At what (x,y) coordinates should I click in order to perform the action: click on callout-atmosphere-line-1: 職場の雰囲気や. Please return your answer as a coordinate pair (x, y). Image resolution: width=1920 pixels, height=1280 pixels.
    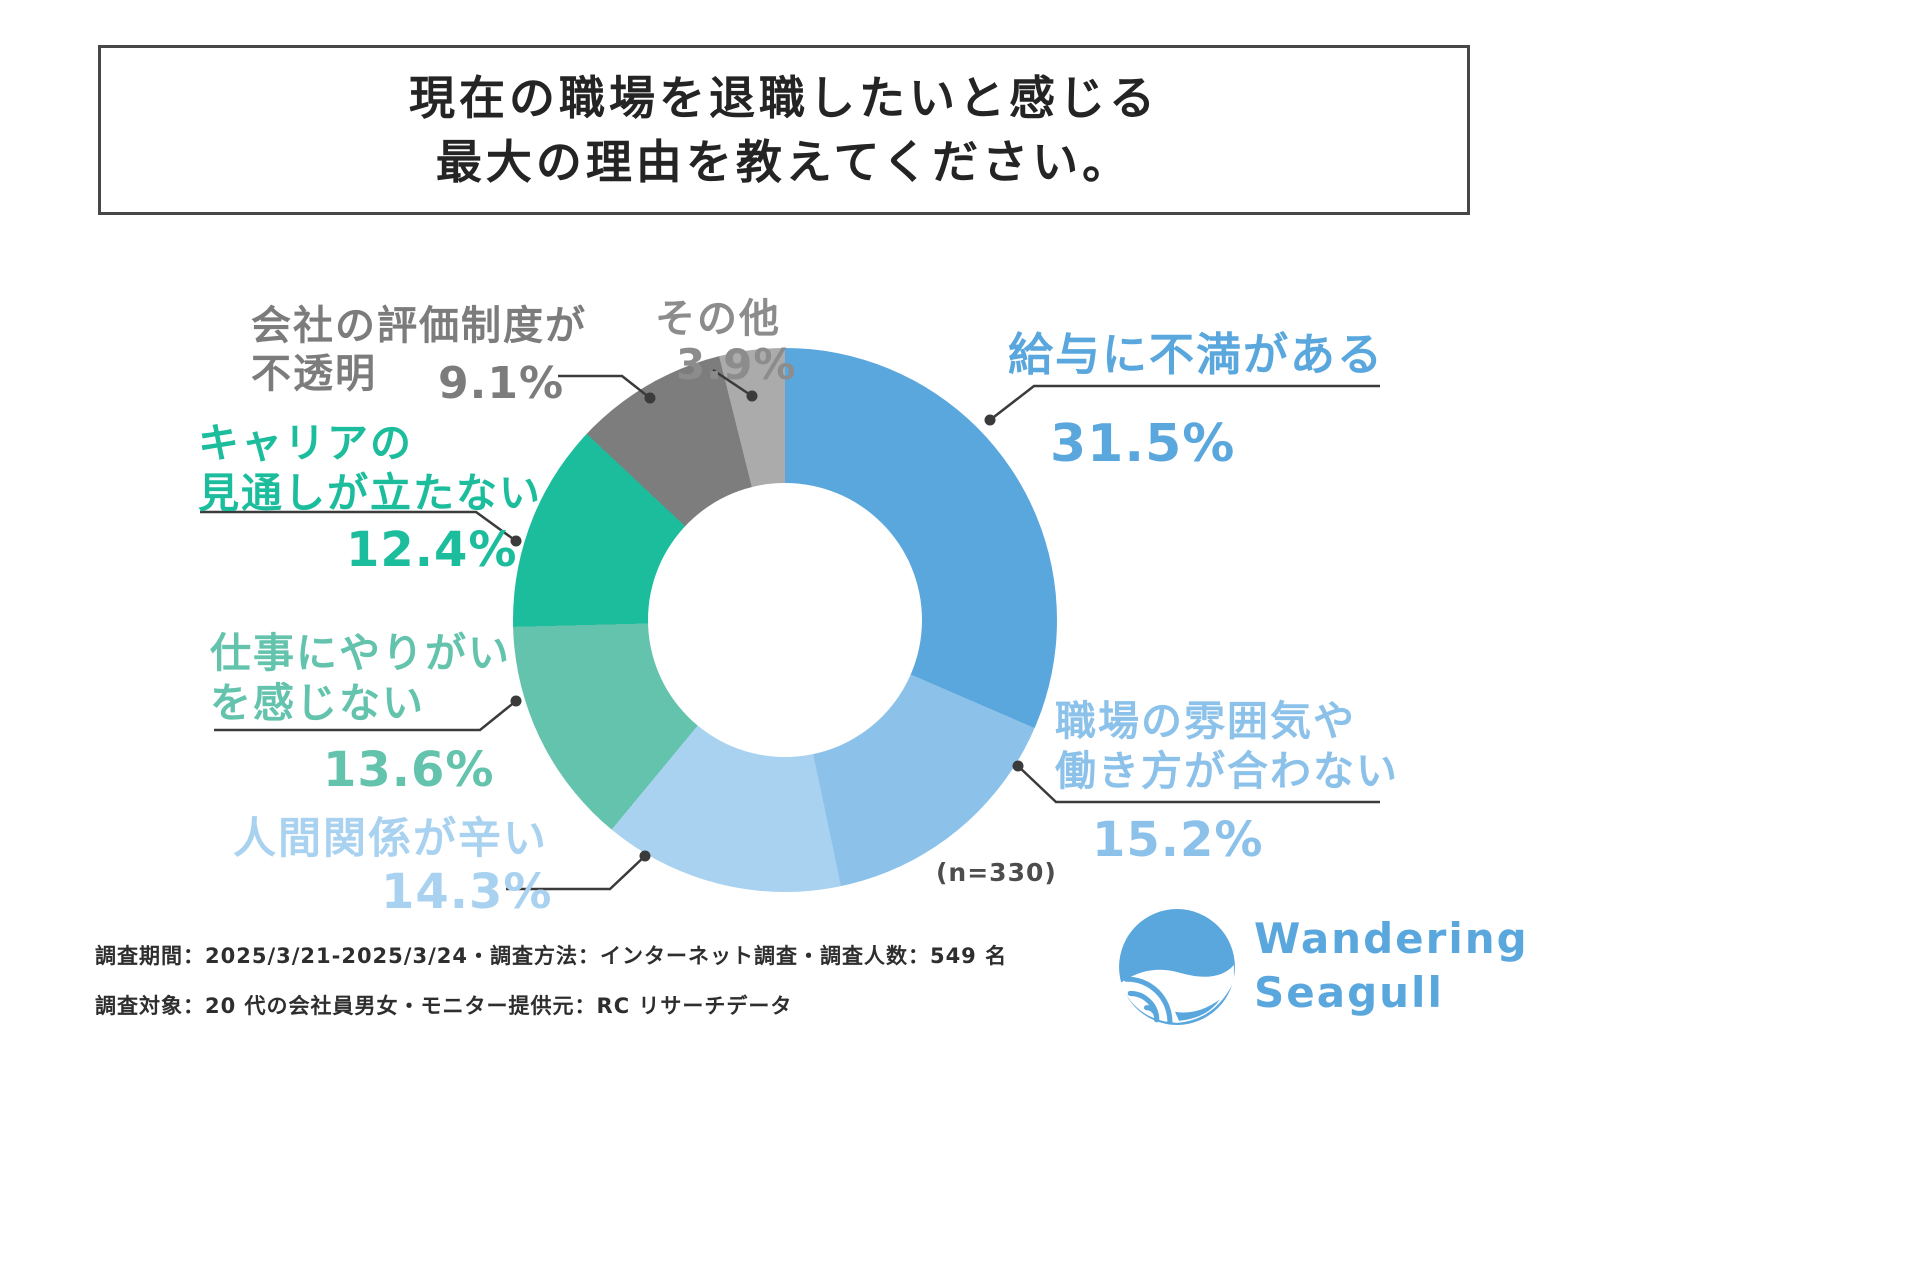
    Looking at the image, I should click on (1205, 721).